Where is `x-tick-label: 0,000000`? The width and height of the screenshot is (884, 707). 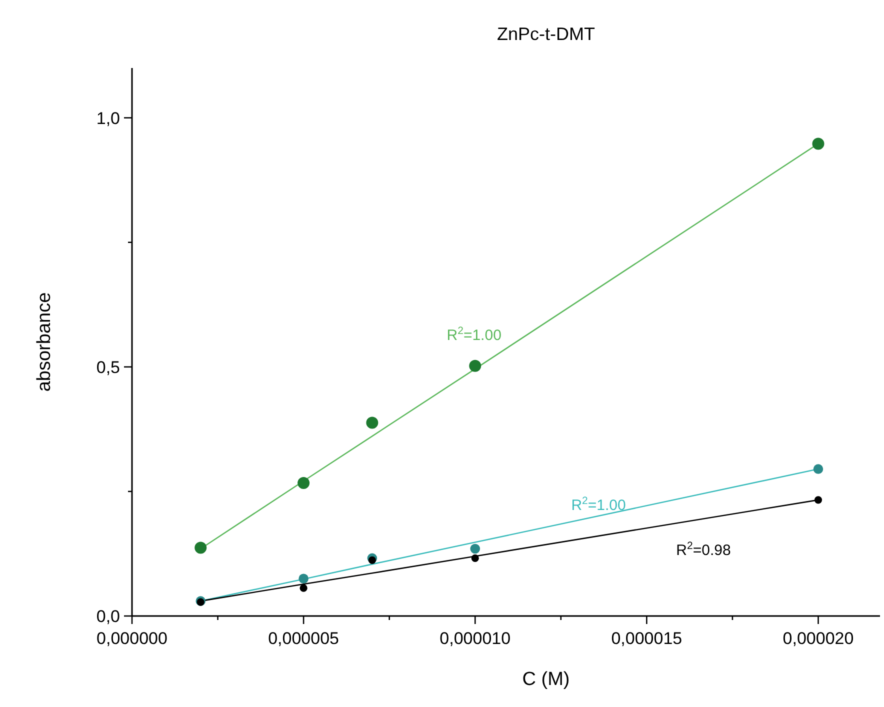 x-tick-label: 0,000000 is located at coordinates (132, 638).